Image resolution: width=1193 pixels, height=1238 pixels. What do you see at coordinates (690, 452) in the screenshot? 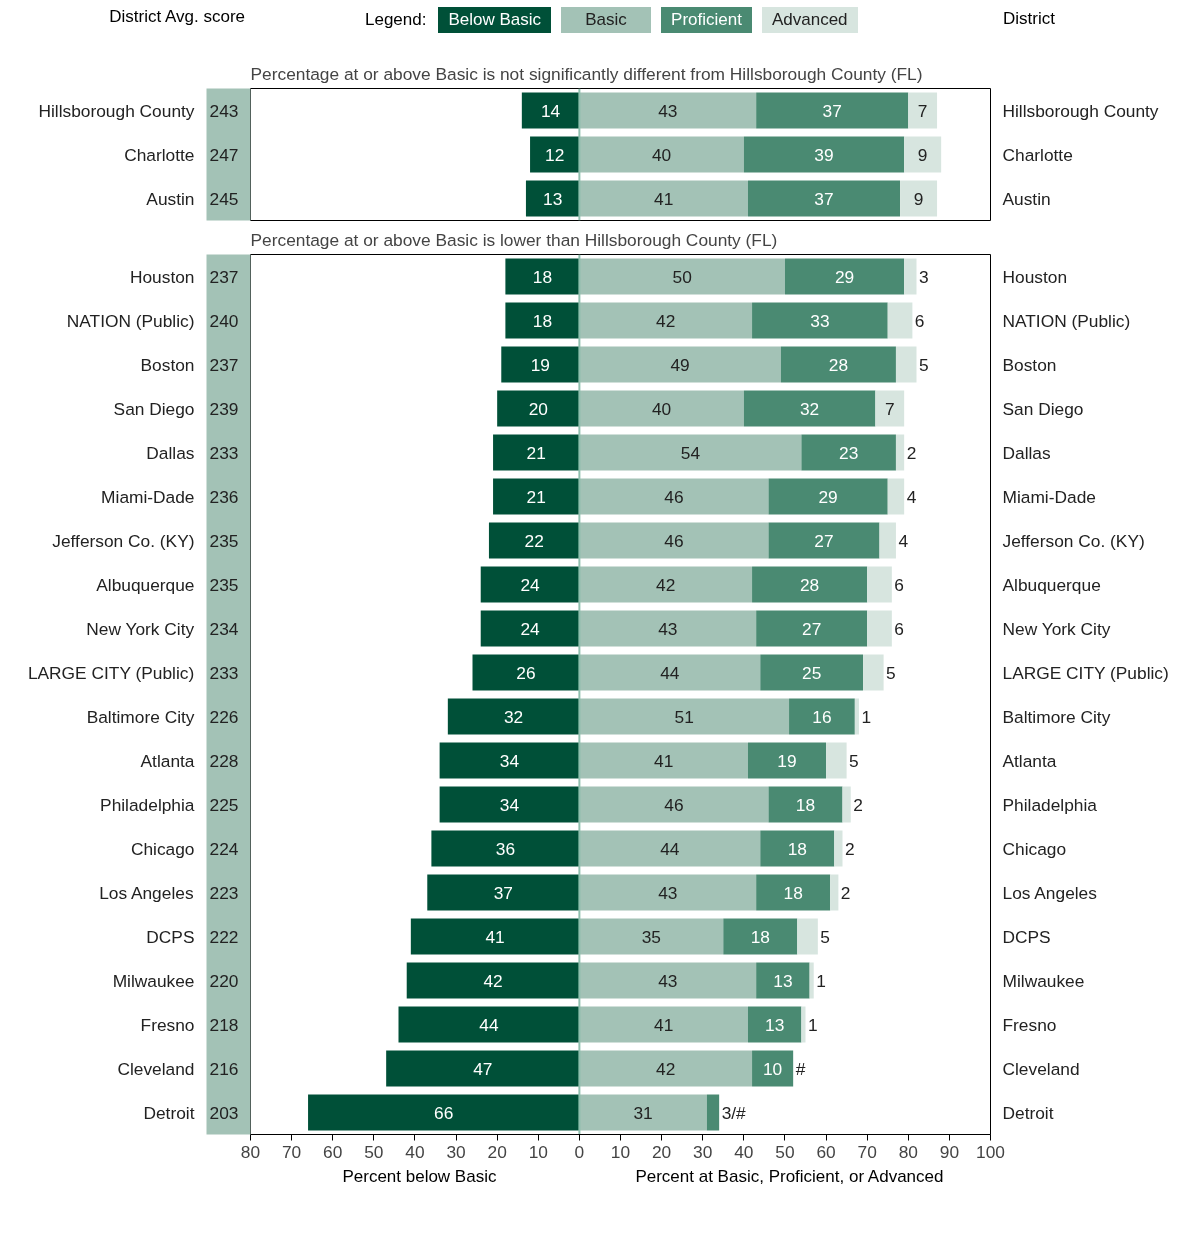
I see `data-label: 54` at bounding box center [690, 452].